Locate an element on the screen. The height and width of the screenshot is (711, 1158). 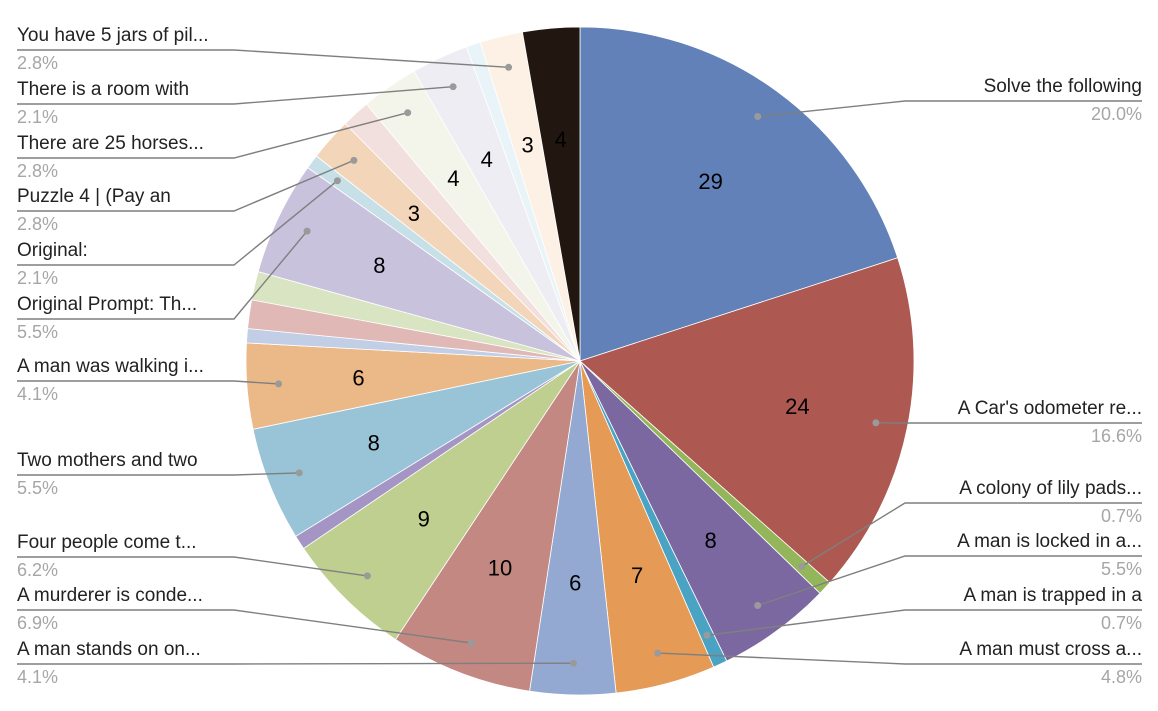
legend-percent-2: 0.7% is located at coordinates (1121, 516).